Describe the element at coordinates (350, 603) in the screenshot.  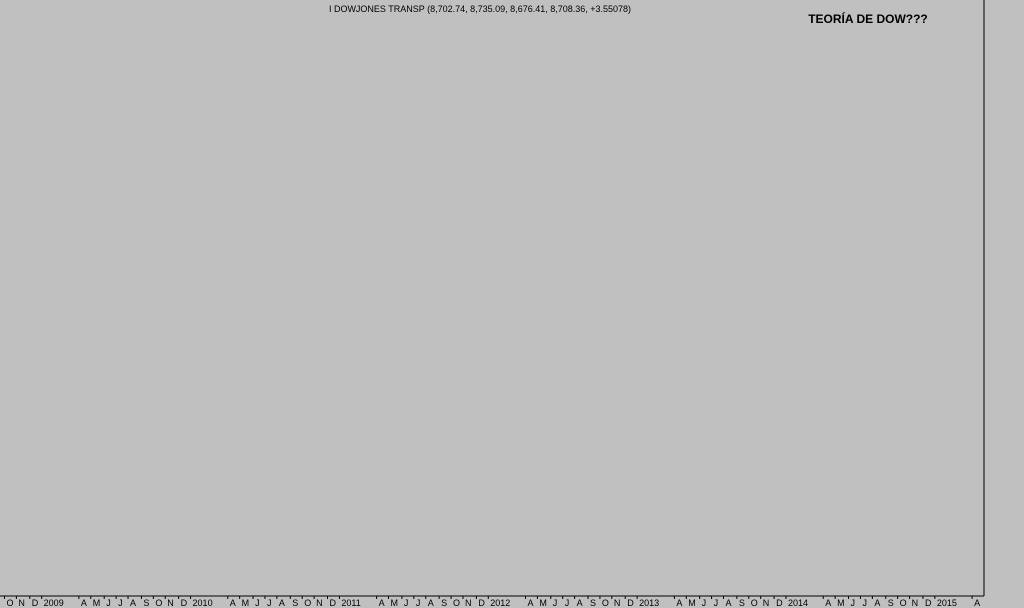
I see `x-tick-label: 2011` at that location.